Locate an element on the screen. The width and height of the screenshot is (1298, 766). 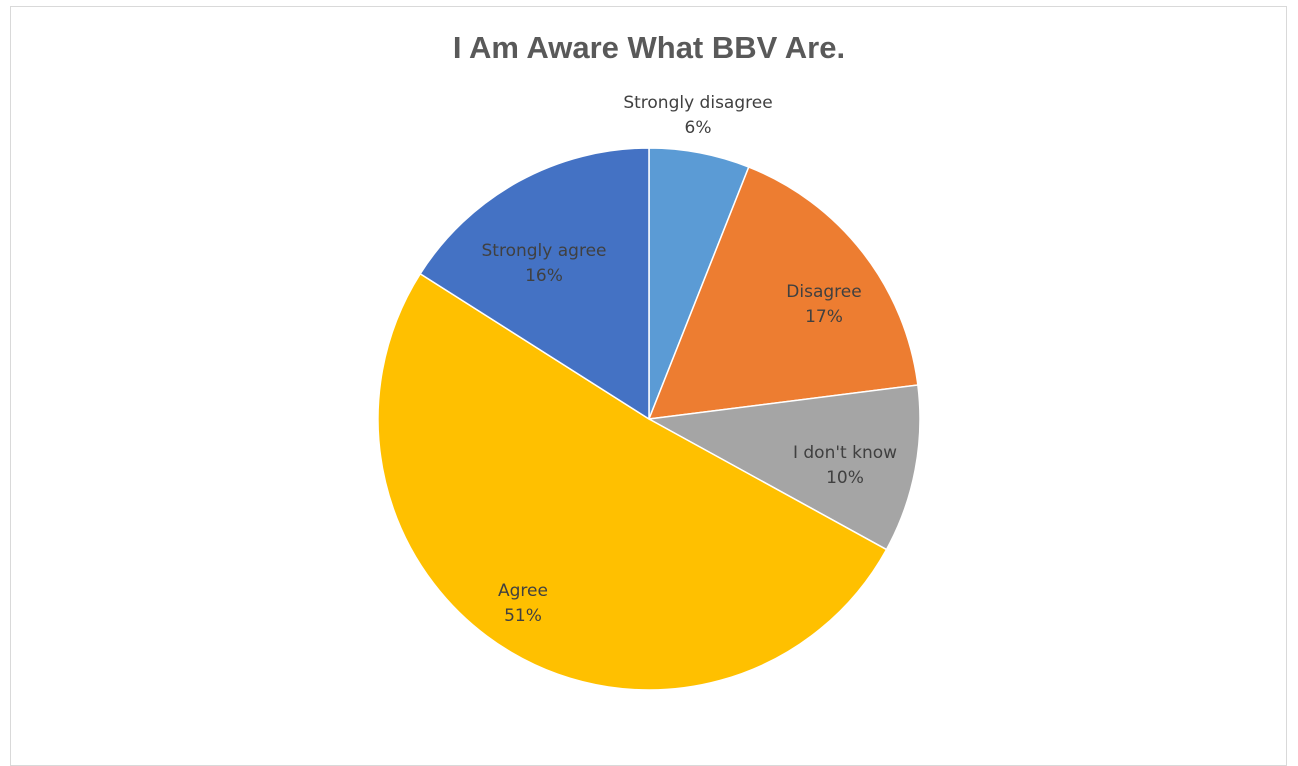
data-label-category: Disagree is located at coordinates (823, 292).